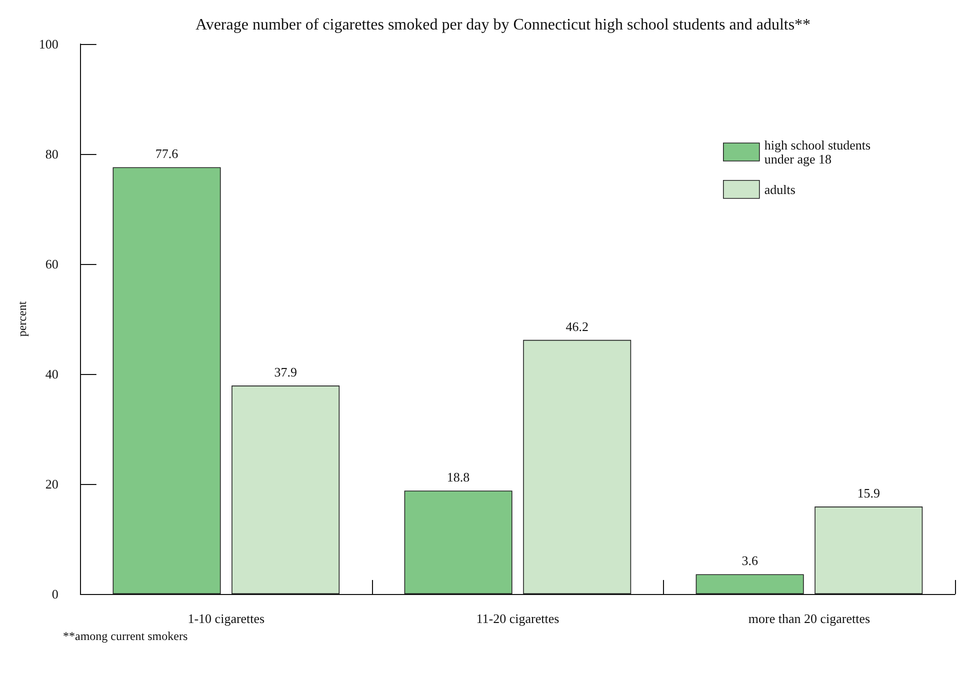 The width and height of the screenshot is (970, 676). I want to click on x-tick-label: more than 20 cigarettes, so click(809, 618).